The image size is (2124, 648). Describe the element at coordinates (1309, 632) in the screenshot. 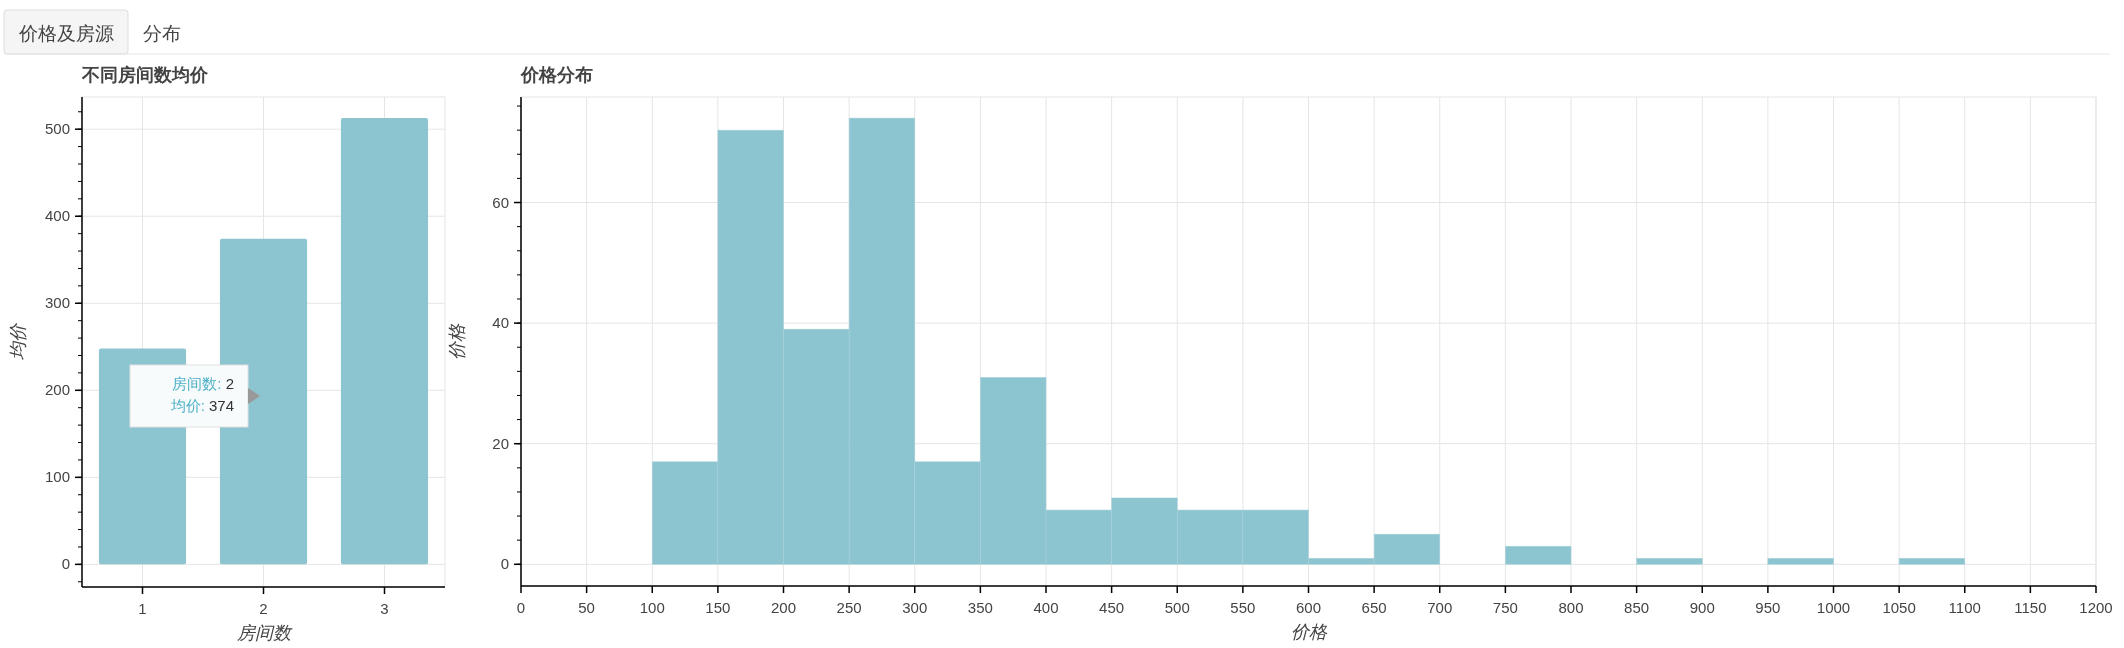

I see `x-axis-title: 价格` at that location.